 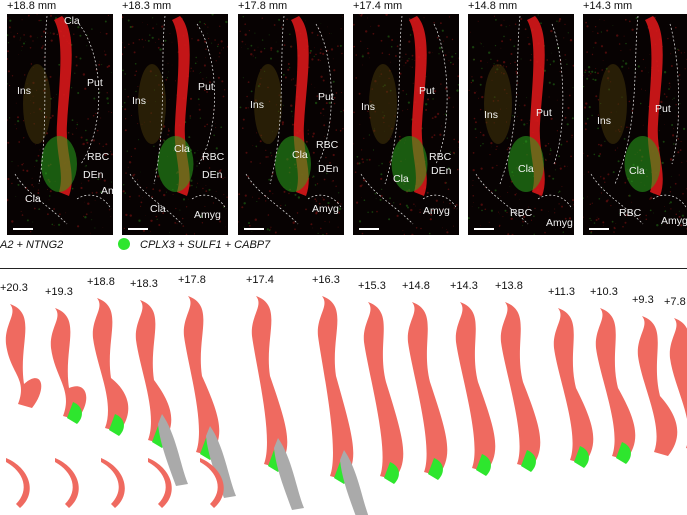 I want to click on legend: A2 + NTNG2 CPLX3 + SULF1 + CABP7, so click(x=343, y=245).